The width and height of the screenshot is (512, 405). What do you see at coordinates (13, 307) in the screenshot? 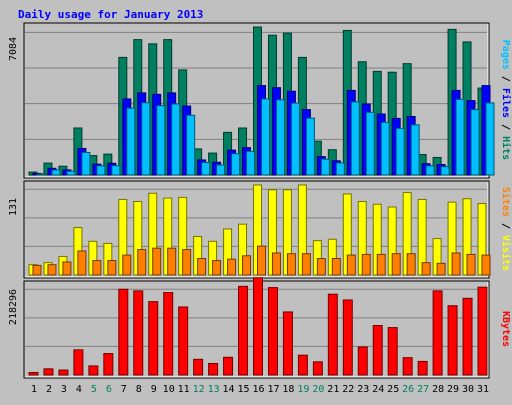
I see `y-max-label: 218296` at bounding box center [13, 307].